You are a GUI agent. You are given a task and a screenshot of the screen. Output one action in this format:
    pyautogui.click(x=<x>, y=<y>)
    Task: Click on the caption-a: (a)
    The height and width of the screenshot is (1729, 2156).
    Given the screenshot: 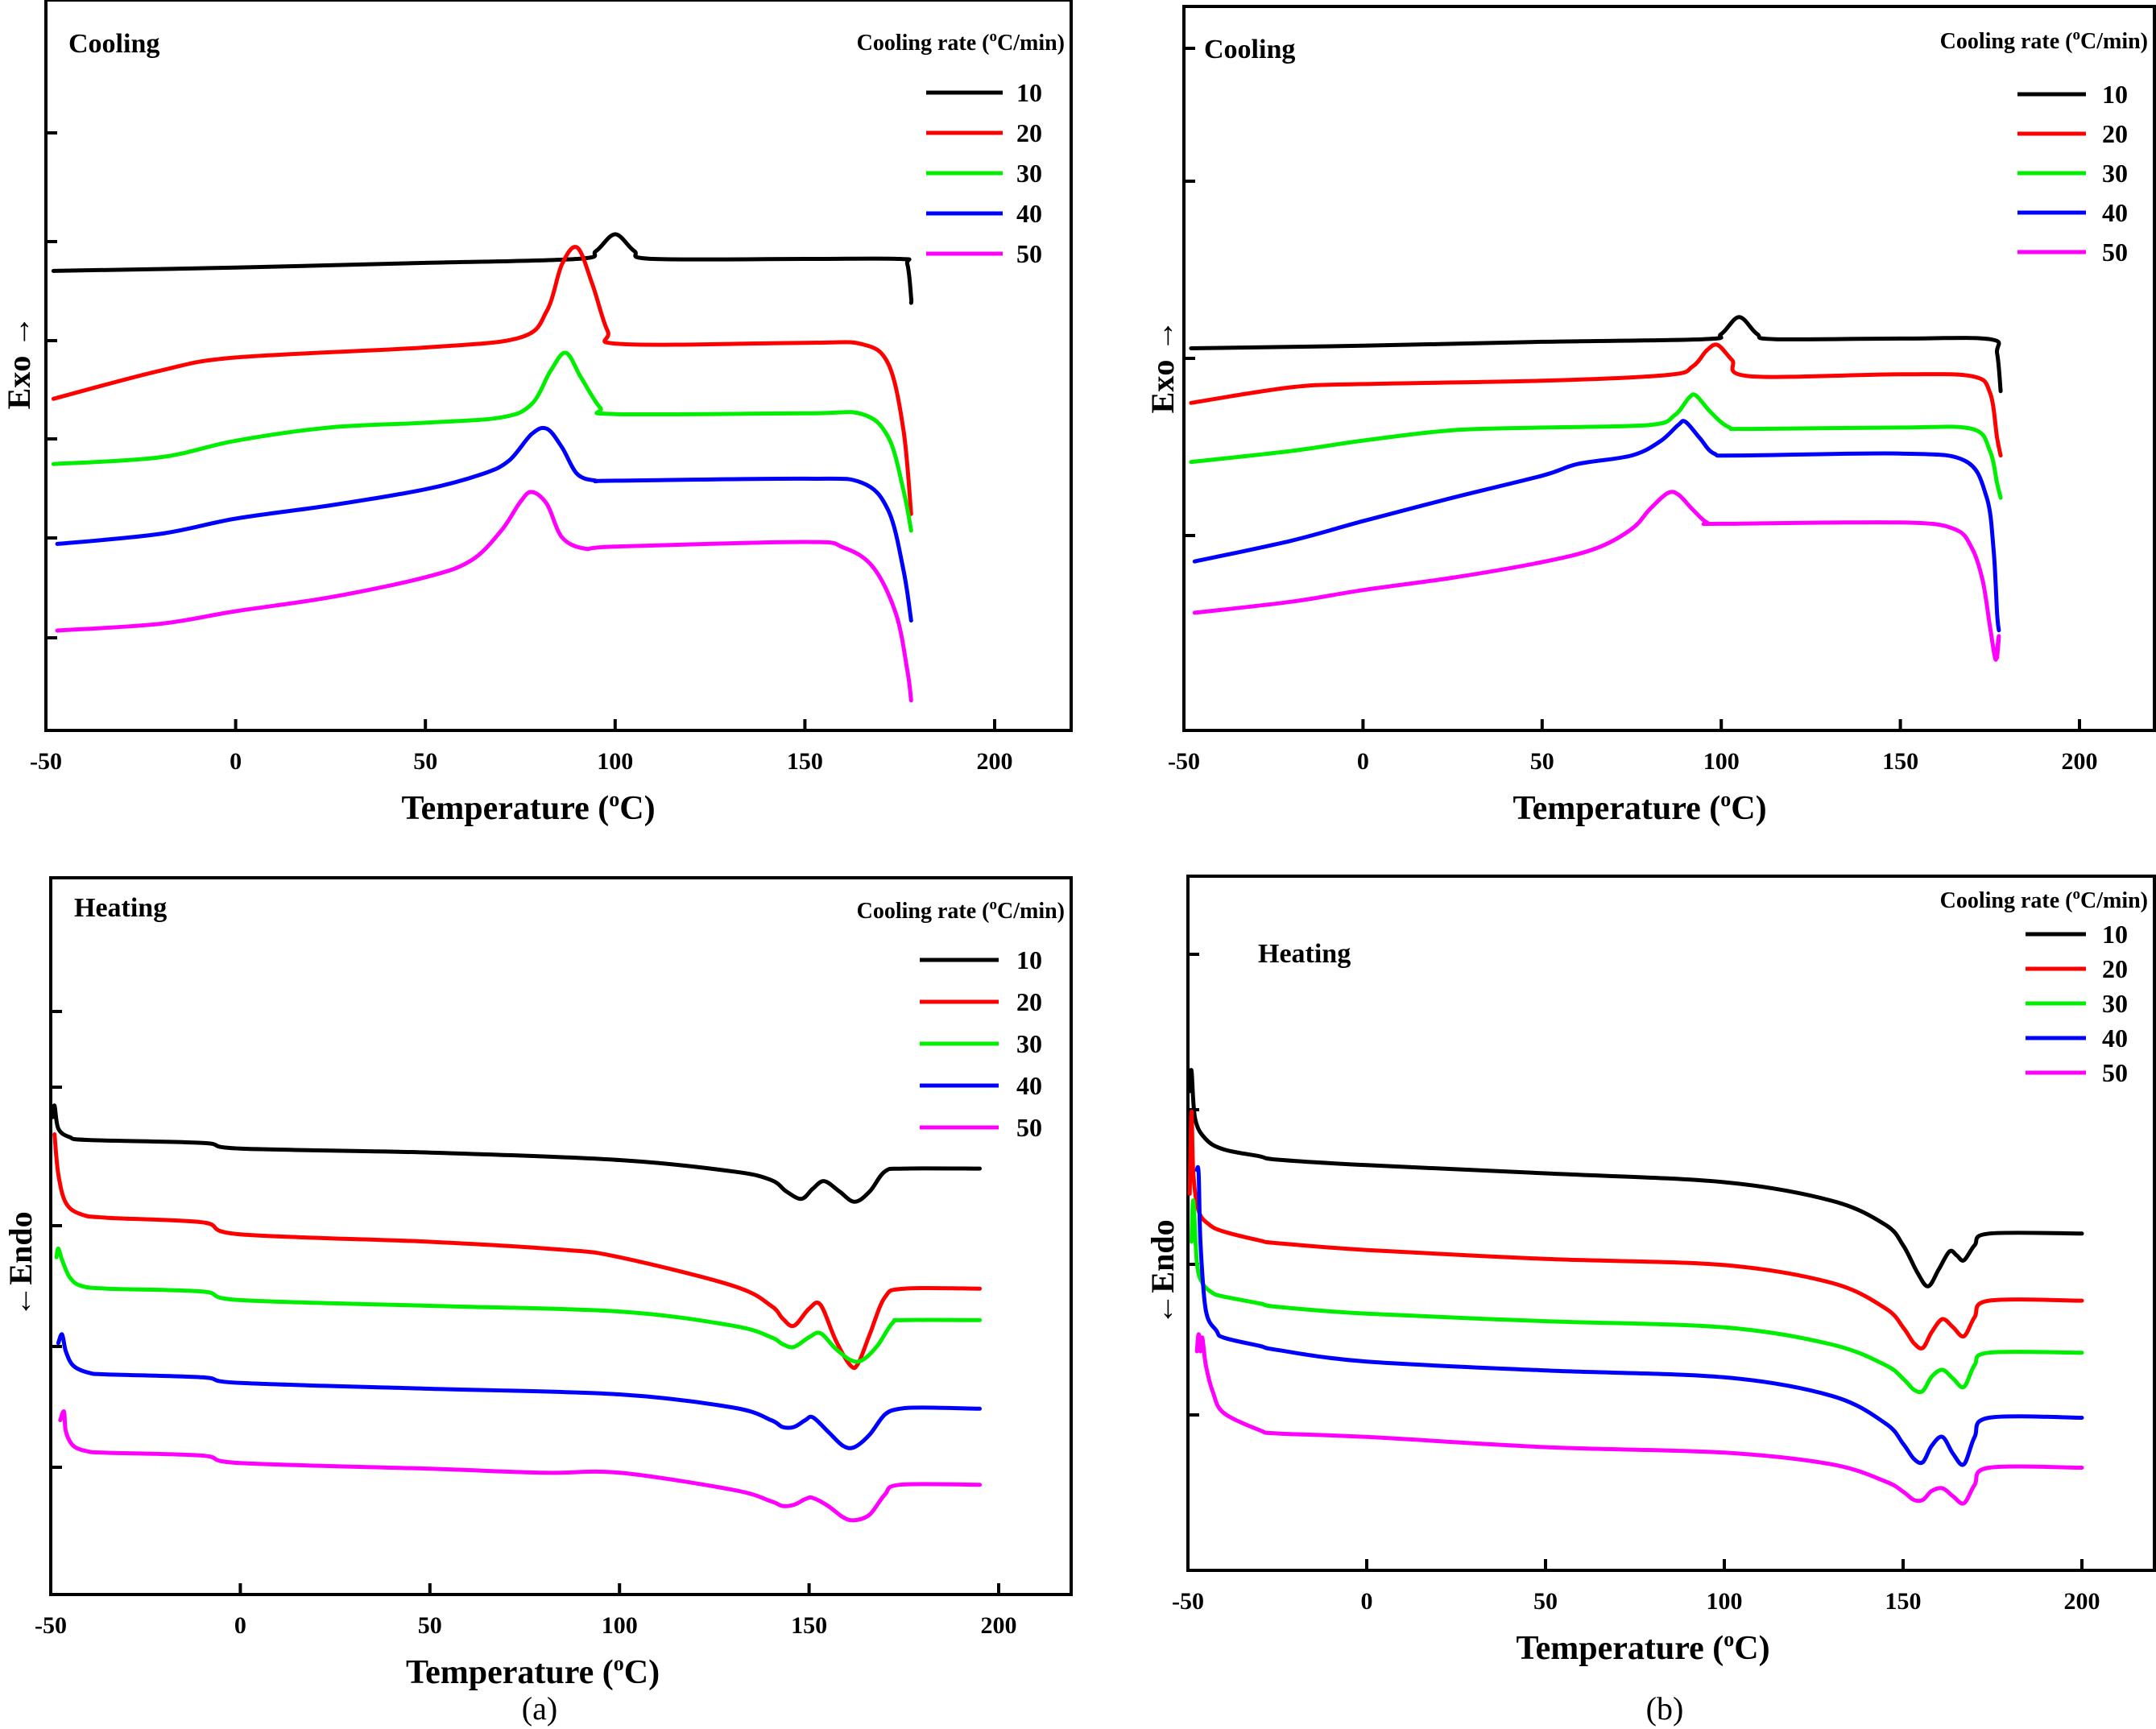 What is the action you would take?
    pyautogui.click(x=539, y=1709)
    